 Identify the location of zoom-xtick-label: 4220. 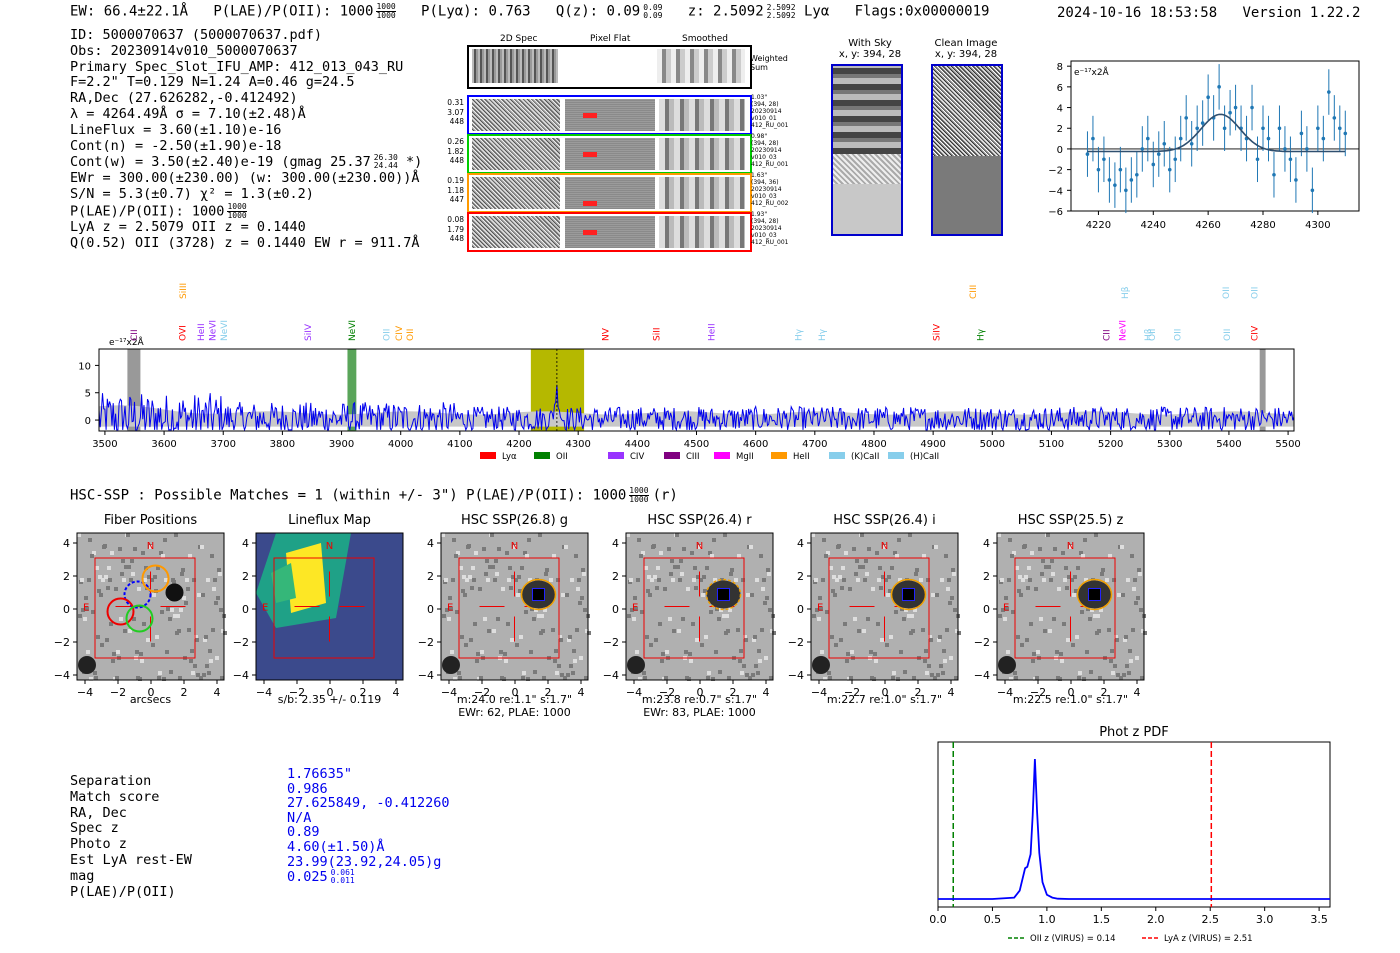
(1098, 225).